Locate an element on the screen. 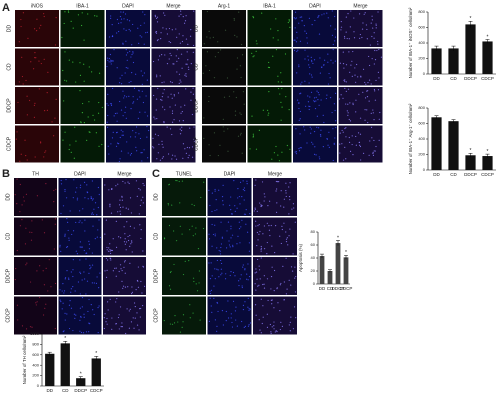 This screenshot has height=404, width=500. row-label: DD is located at coordinates (8, 197).